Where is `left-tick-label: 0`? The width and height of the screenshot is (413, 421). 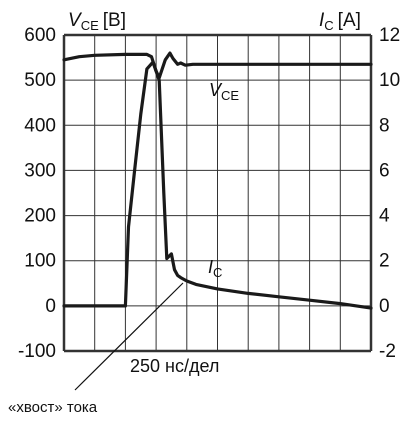
left-tick-label: 0 is located at coordinates (50, 306).